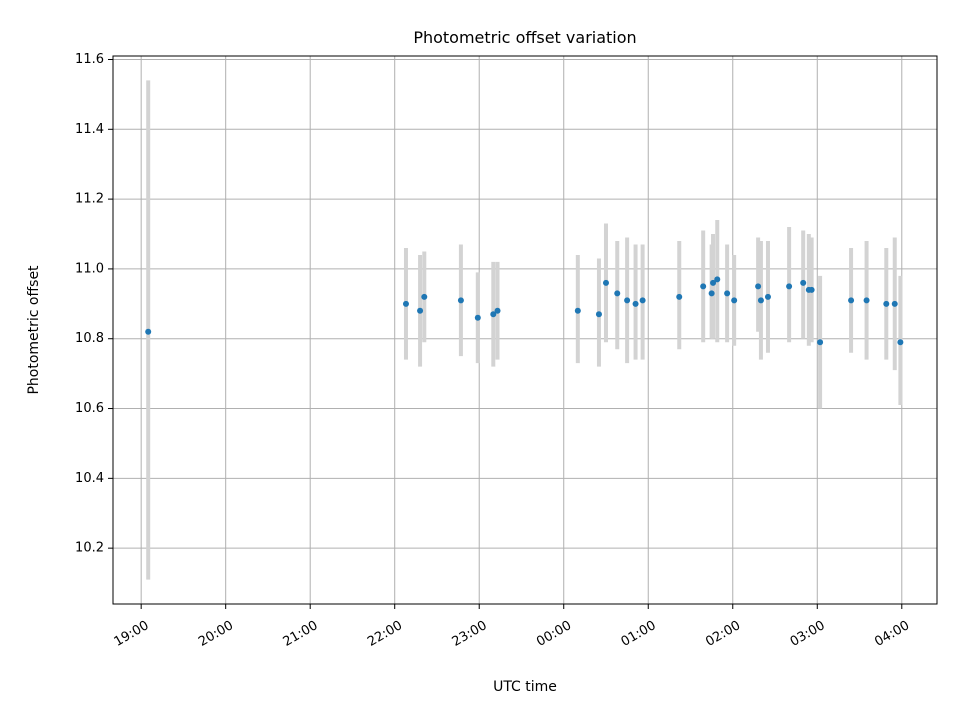 The height and width of the screenshot is (720, 960). What do you see at coordinates (34, 330) in the screenshot?
I see `y-axis-label: Photometric offset` at bounding box center [34, 330].